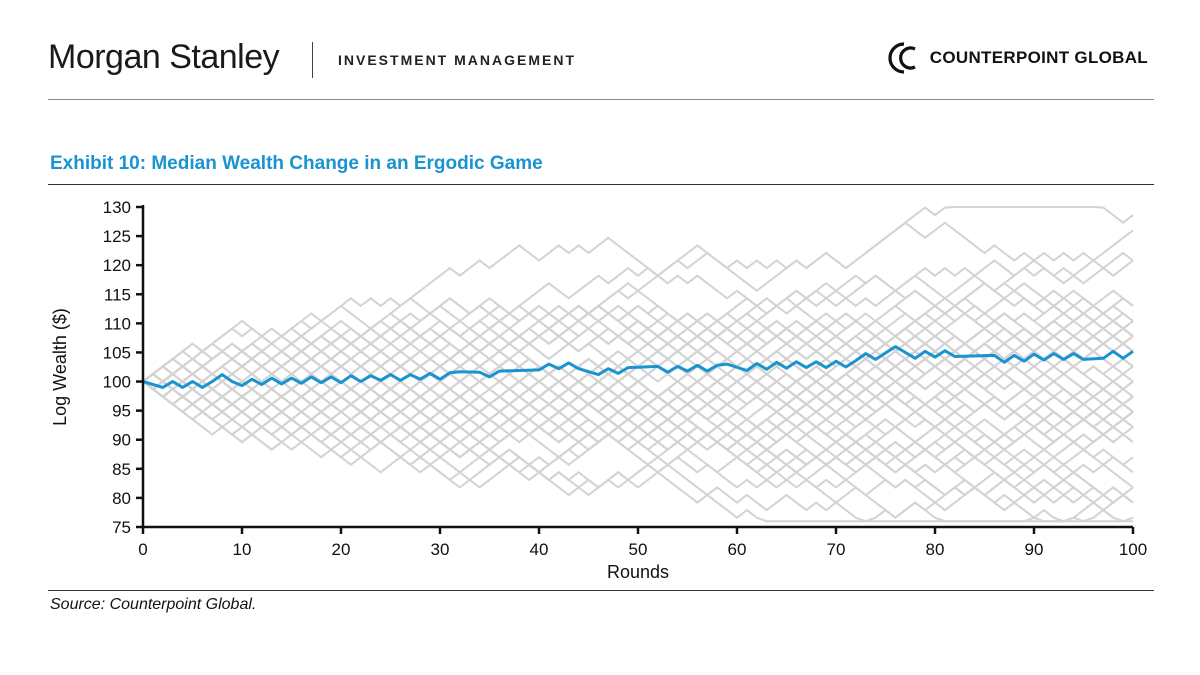  Describe the element at coordinates (737, 549) in the screenshot. I see `x-tick-label: 60` at that location.